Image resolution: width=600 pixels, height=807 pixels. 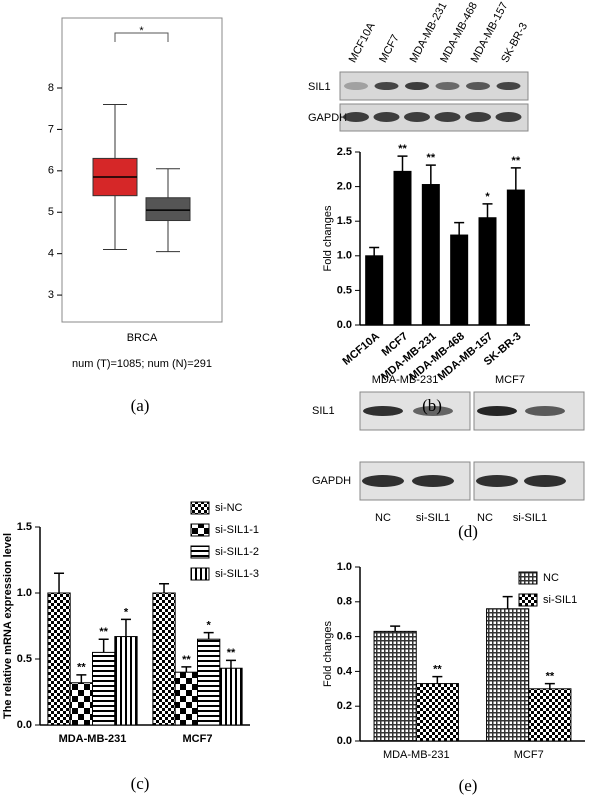 What do you see at coordinates (51, 212) in the screenshot?
I see `y-tick-label: 5` at bounding box center [51, 212].